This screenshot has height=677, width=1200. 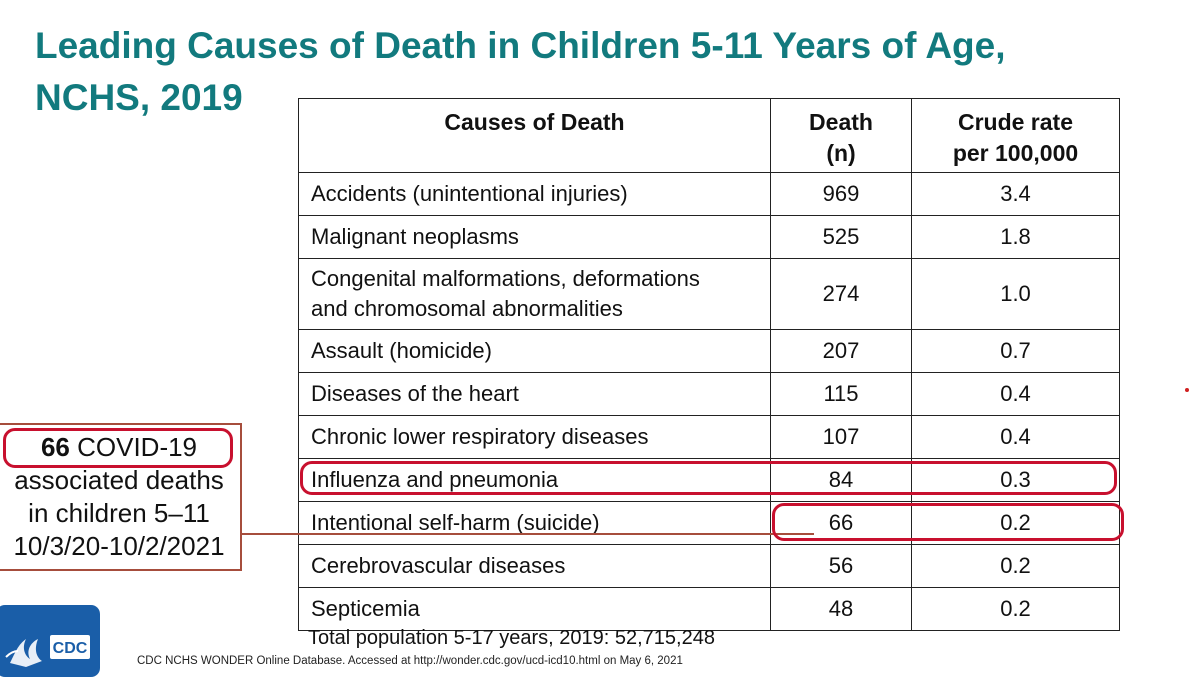 I want to click on table-row: Malignant neoplasms 525 1.8, so click(x=709, y=237).